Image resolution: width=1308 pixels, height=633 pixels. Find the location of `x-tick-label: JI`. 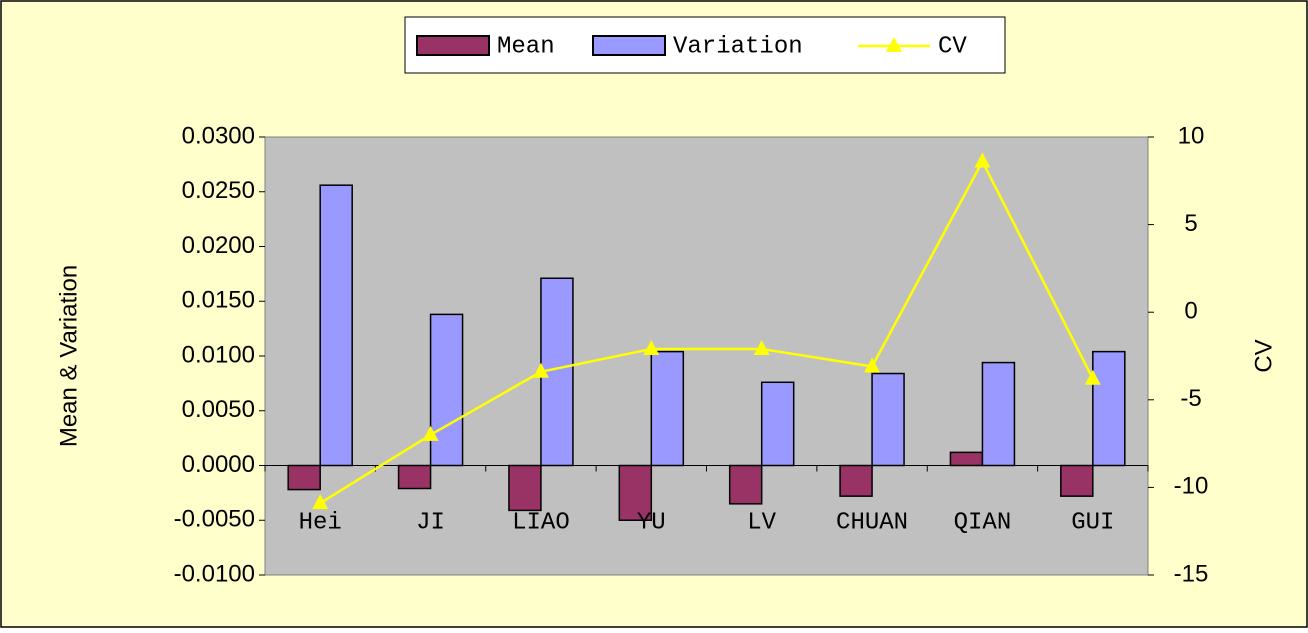

x-tick-label: JI is located at coordinates (430, 522).